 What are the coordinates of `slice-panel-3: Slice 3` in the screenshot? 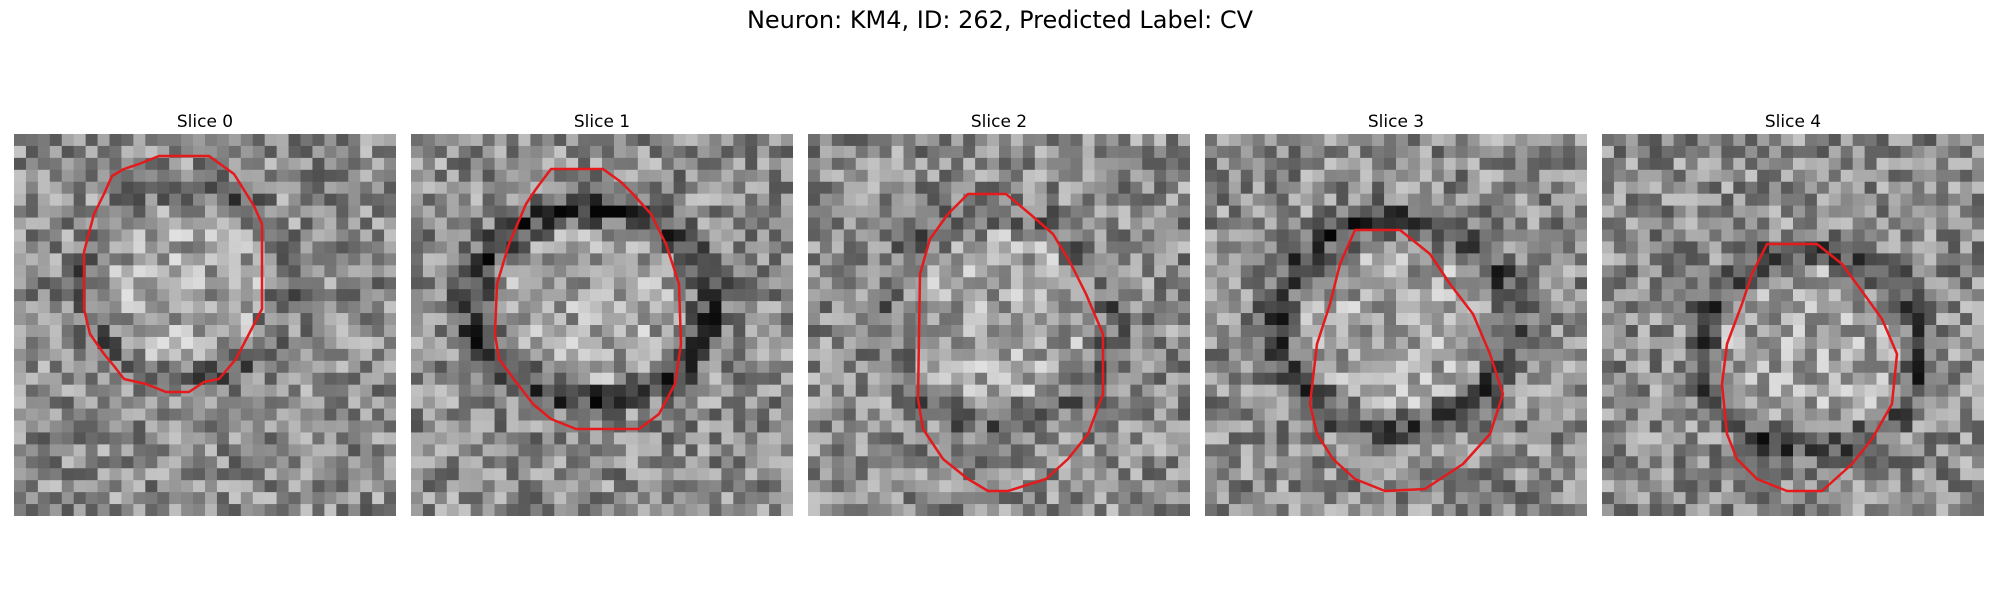 It's located at (1396, 313).